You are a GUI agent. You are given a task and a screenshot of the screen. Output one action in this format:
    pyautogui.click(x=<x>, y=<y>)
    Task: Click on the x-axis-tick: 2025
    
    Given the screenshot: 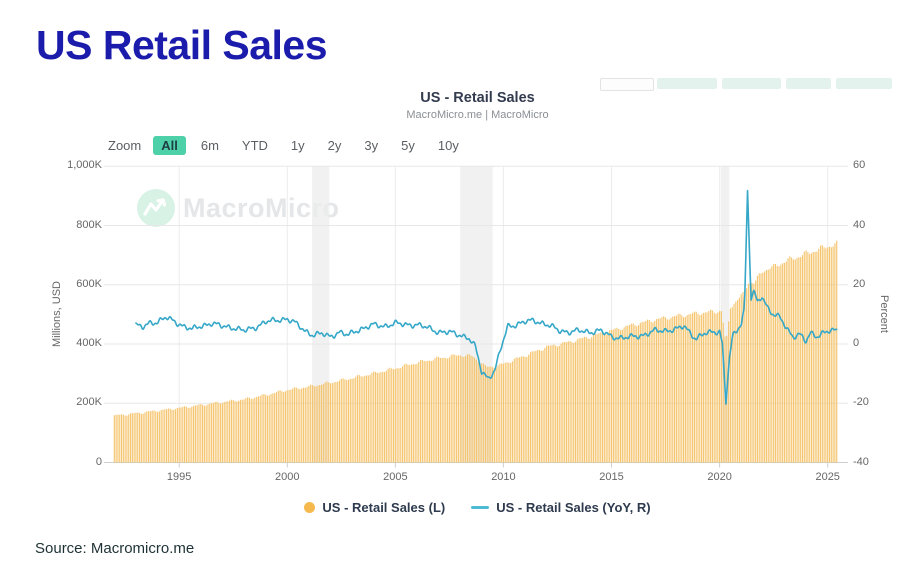 What is the action you would take?
    pyautogui.click(x=827, y=477)
    